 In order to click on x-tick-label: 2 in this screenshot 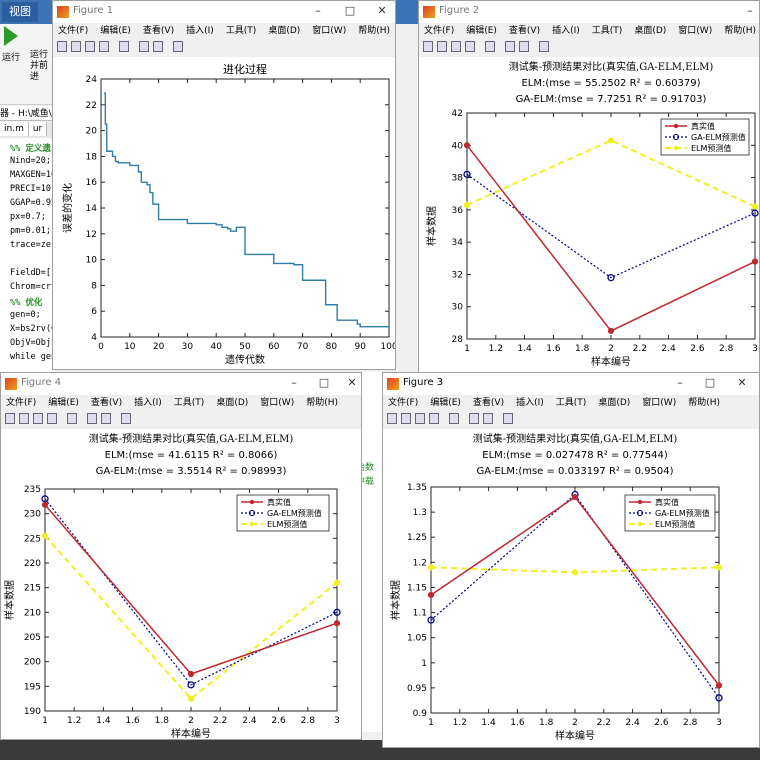, I will do `click(611, 349)`.